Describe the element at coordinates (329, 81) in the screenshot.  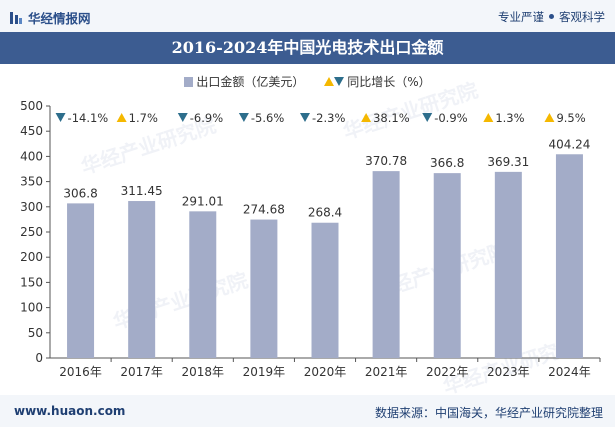
I see `legend-up-triangle-icon` at that location.